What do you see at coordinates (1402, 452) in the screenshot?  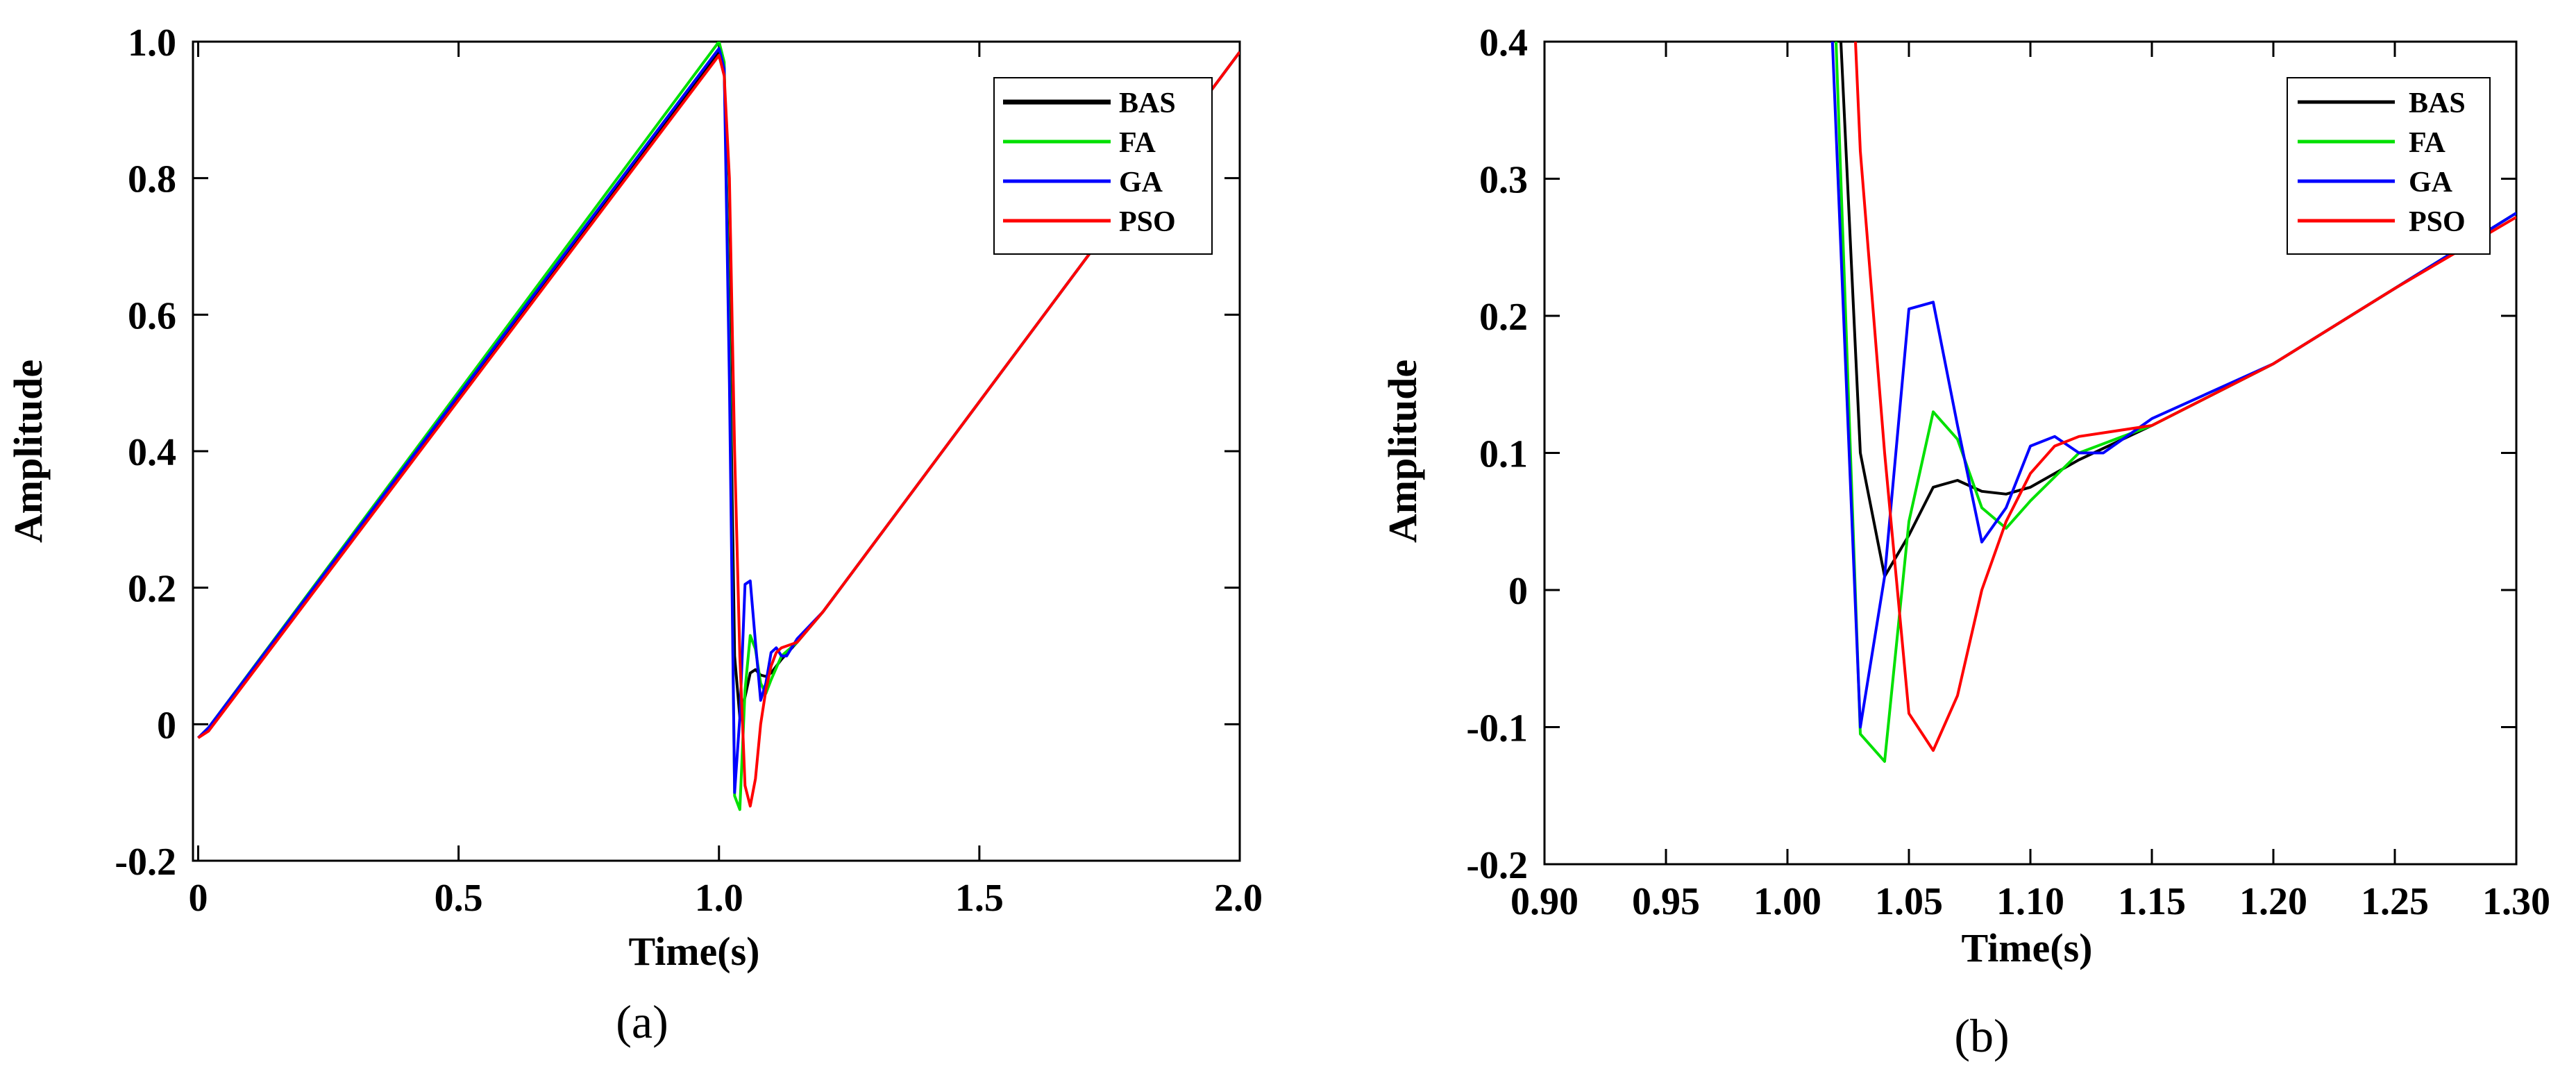 I see `y-axis-label-b: Amplitude` at bounding box center [1402, 452].